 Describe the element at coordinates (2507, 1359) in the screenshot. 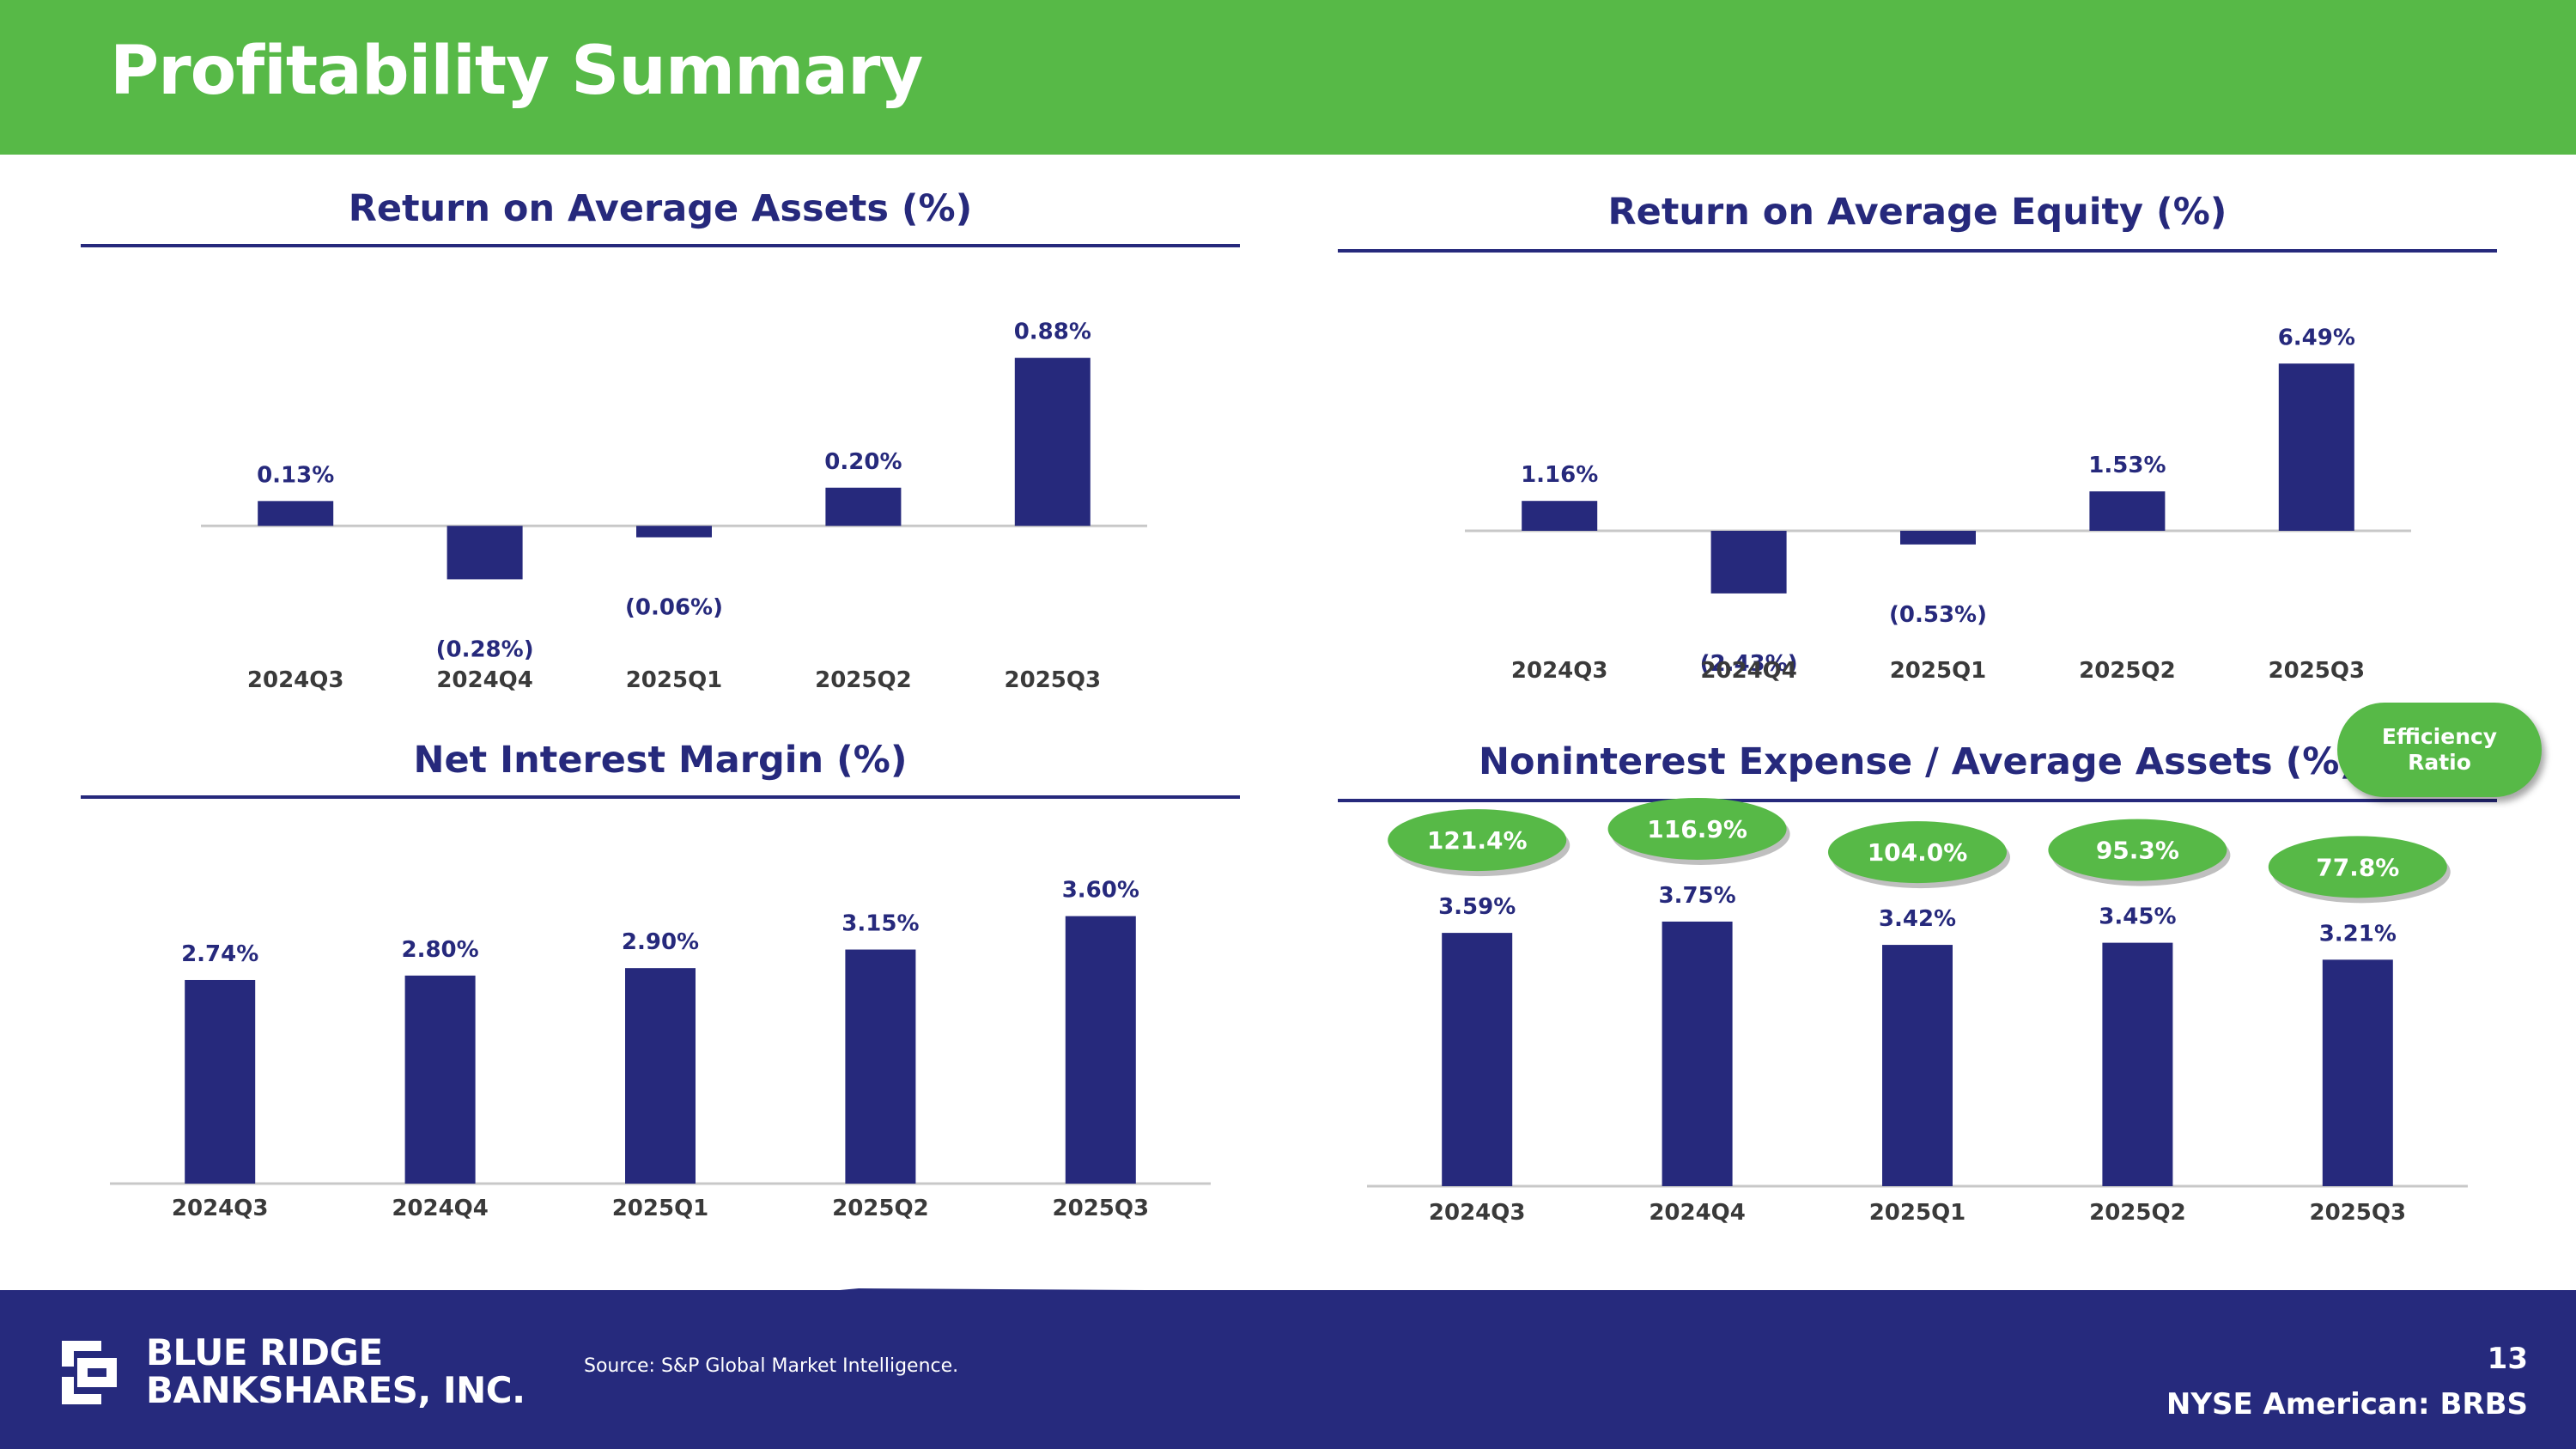

I see `page-number: 13` at that location.